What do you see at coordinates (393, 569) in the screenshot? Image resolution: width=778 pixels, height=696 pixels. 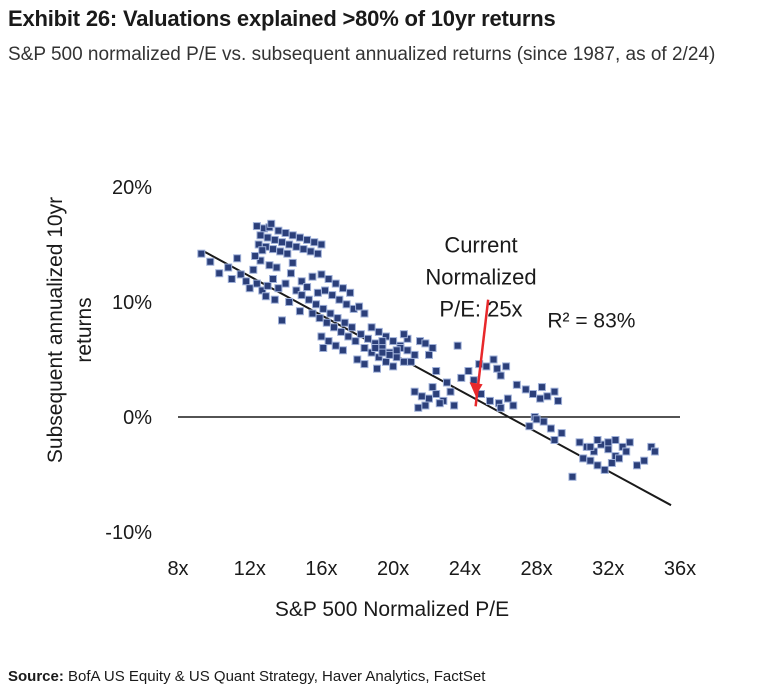 I see `x-tick-label: 20x` at bounding box center [393, 569].